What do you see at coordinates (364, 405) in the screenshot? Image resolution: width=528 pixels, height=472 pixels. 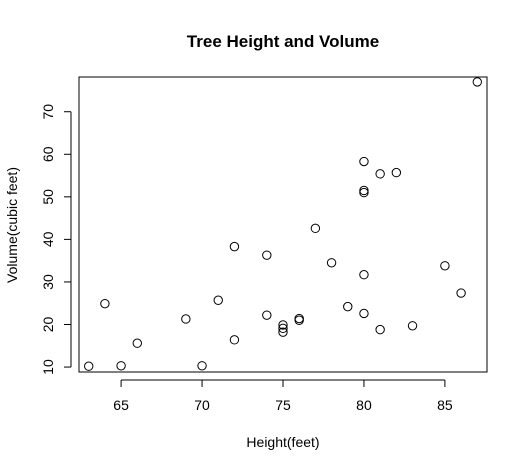 I see `x-tick-label: 80` at bounding box center [364, 405].